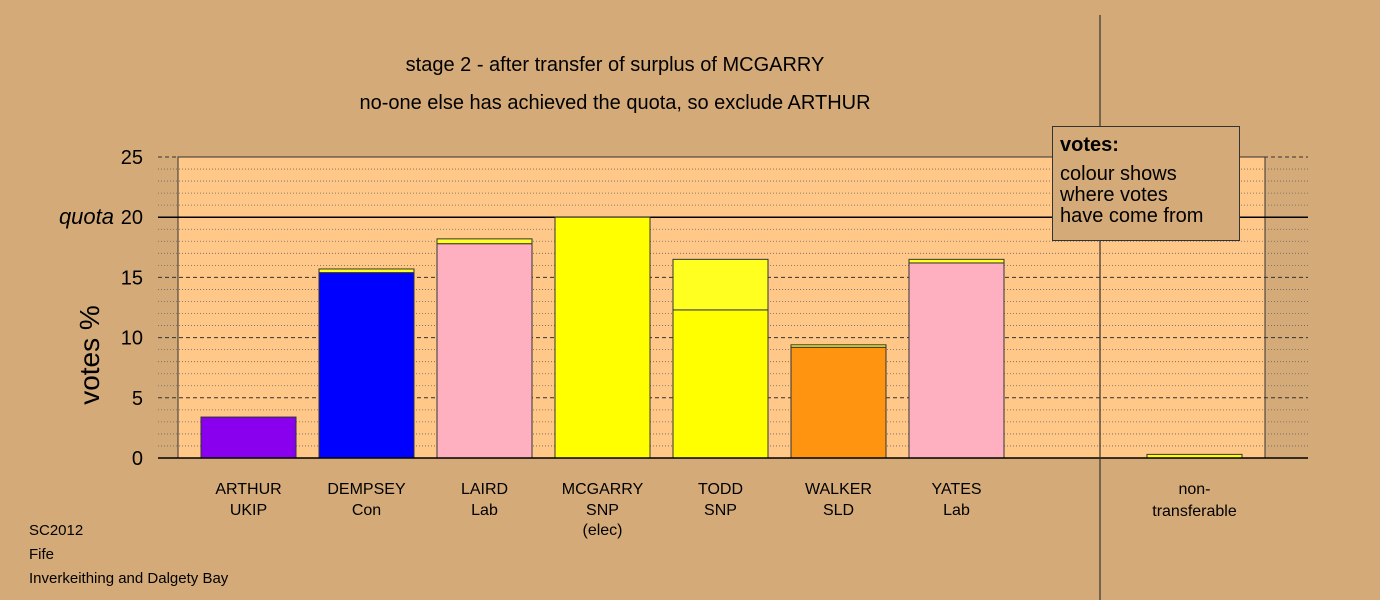 The height and width of the screenshot is (600, 1380). Describe the element at coordinates (1118, 174) in the screenshot. I see `legend-line: colour shows` at that location.